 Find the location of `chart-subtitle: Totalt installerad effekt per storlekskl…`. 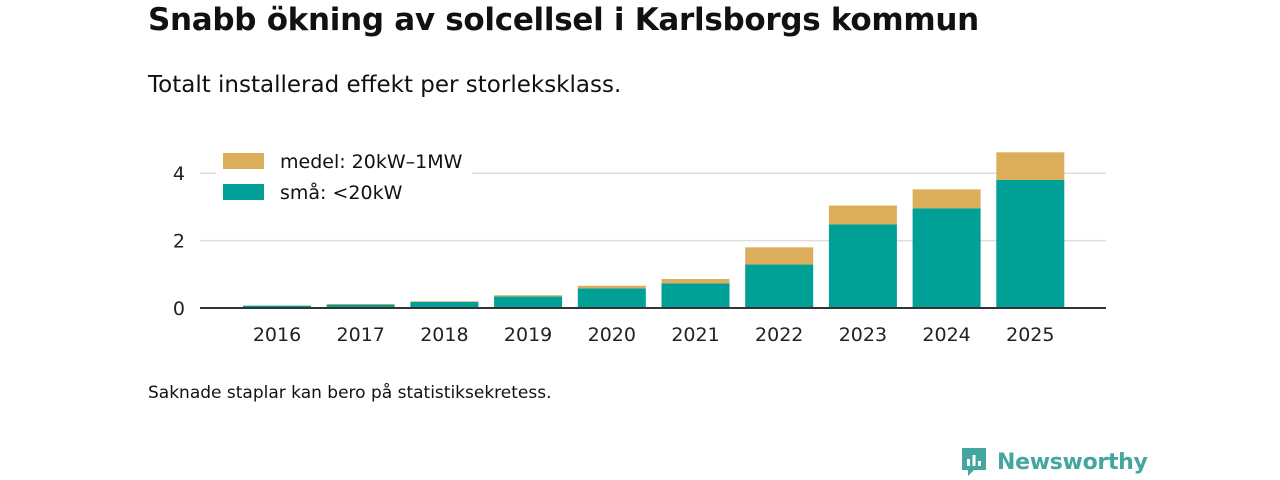

chart-subtitle: Totalt installerad effekt per storlekskl… is located at coordinates (385, 85).